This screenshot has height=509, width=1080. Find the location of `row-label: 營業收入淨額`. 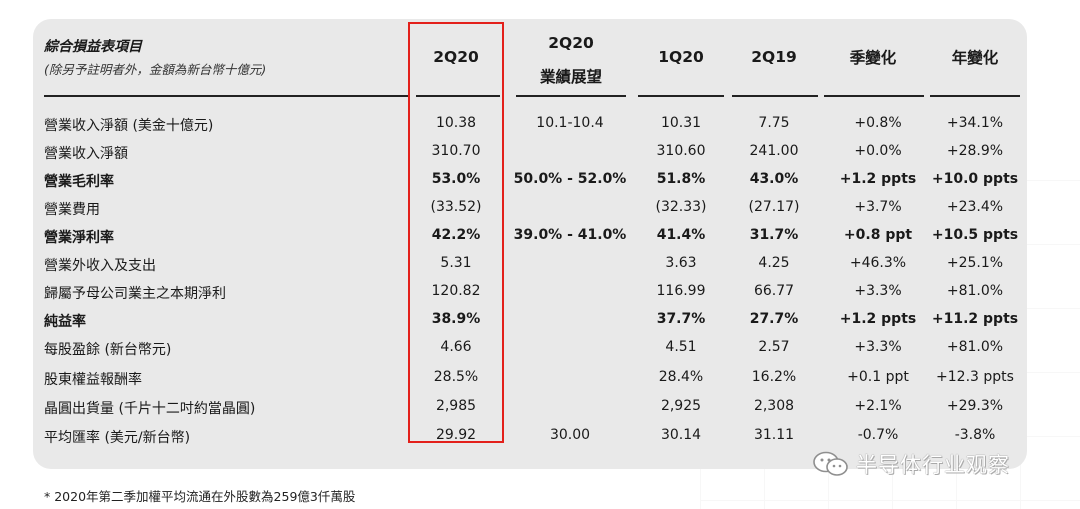

row-label: 營業收入淨額 is located at coordinates (86, 154).